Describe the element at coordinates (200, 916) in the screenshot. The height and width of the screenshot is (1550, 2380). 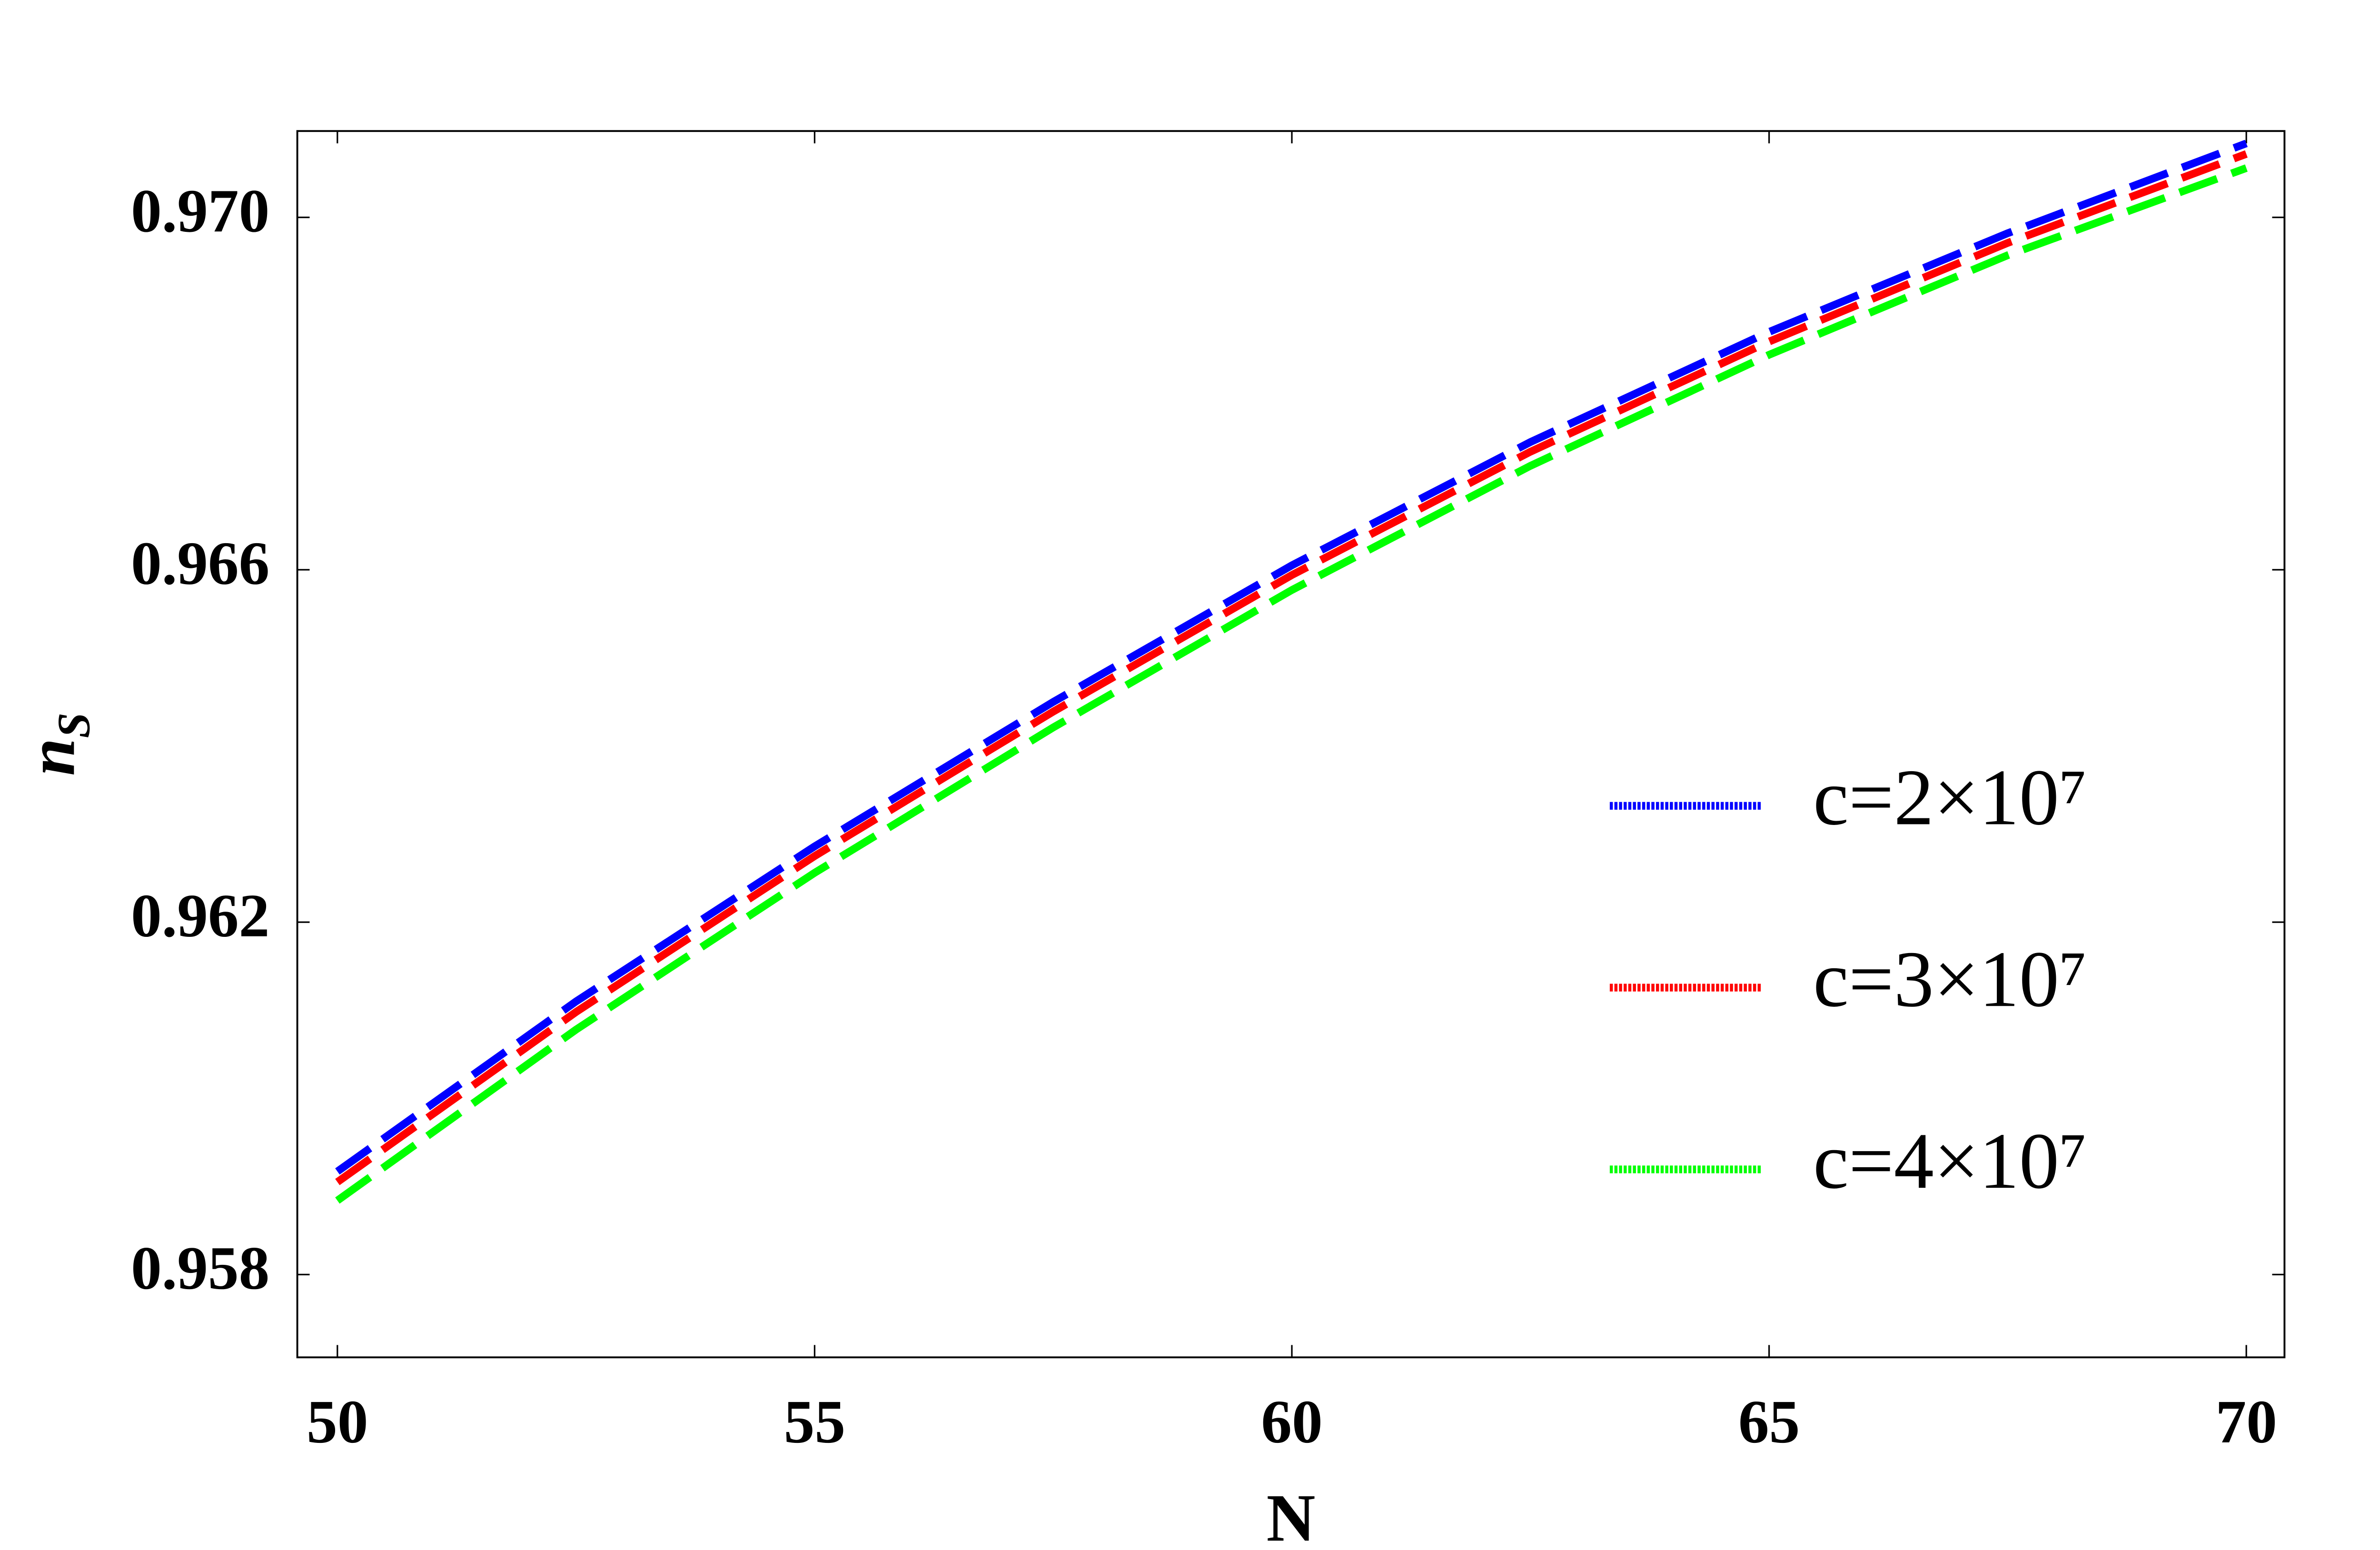
I see `y-tick-label: 0.962` at that location.